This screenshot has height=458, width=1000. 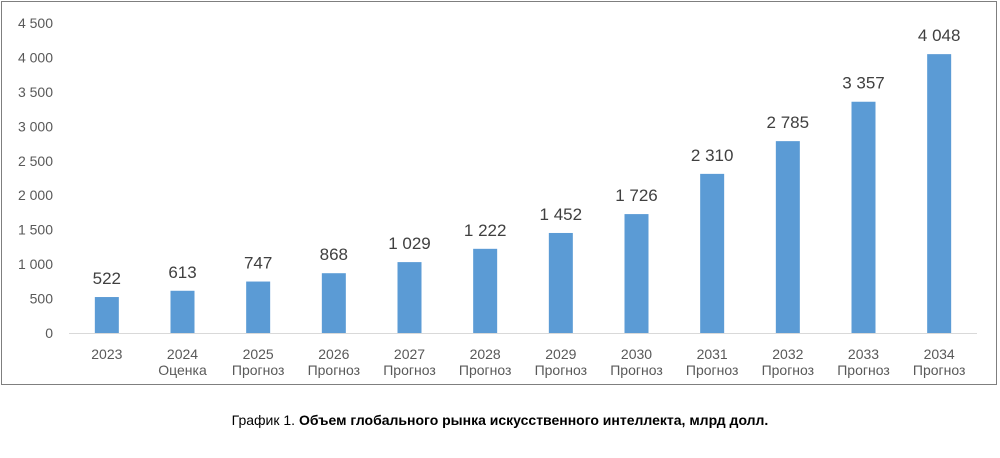 What do you see at coordinates (35, 264) in the screenshot?
I see `y-tick-label: 1 000` at bounding box center [35, 264].